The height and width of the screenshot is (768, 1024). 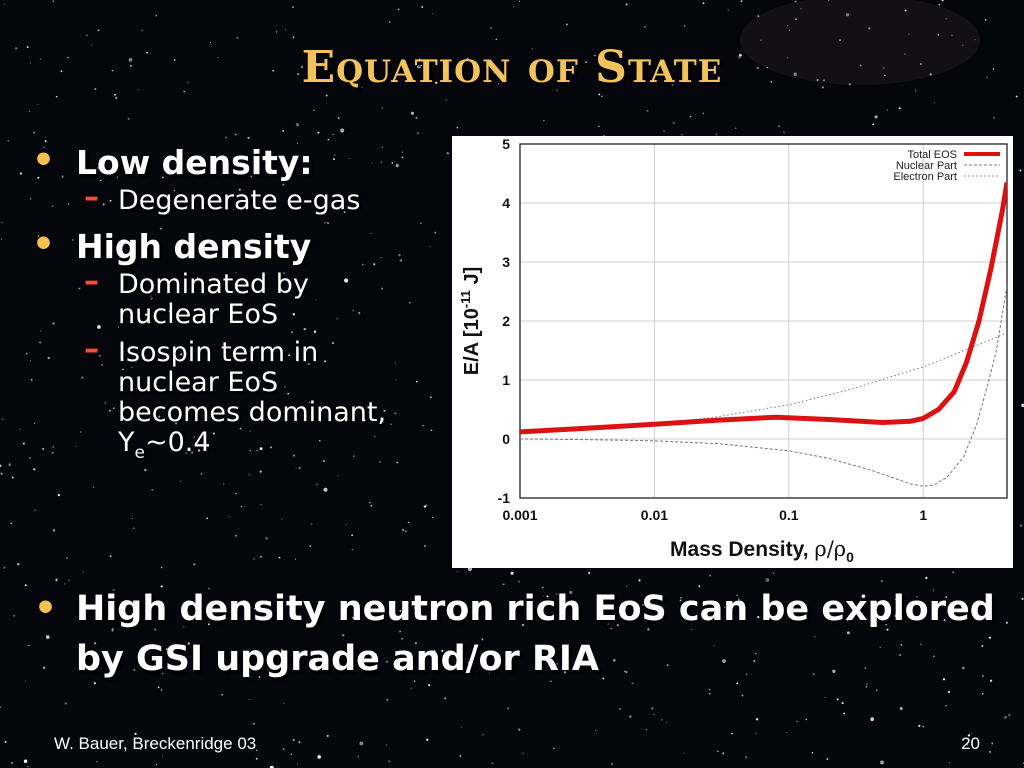 What do you see at coordinates (860, 42) in the screenshot?
I see `nebula-glow` at bounding box center [860, 42].